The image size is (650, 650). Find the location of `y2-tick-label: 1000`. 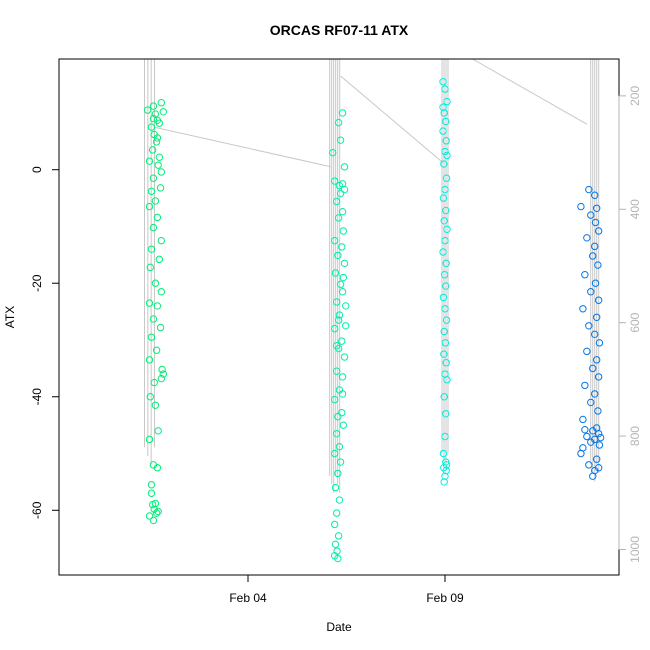

y2-tick-label: 1000 is located at coordinates (635, 549).